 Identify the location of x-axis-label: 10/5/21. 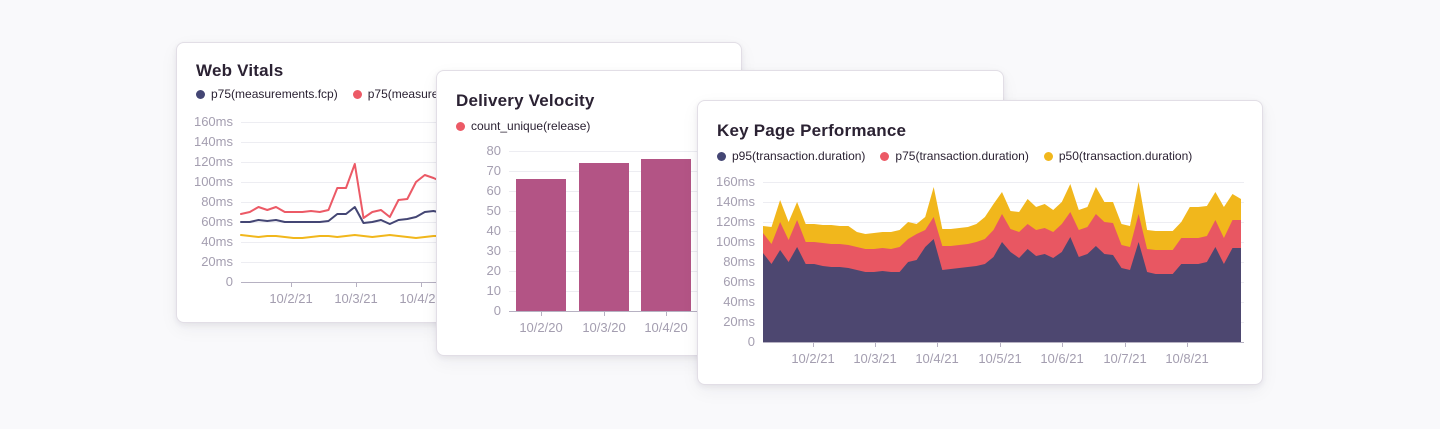
(1000, 358).